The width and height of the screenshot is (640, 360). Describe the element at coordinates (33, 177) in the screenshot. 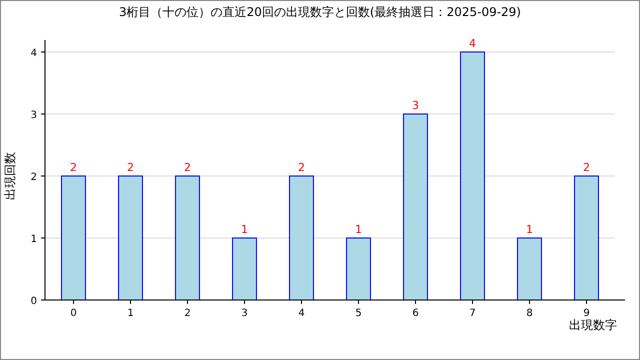

I see `y-tick-label: 2` at that location.